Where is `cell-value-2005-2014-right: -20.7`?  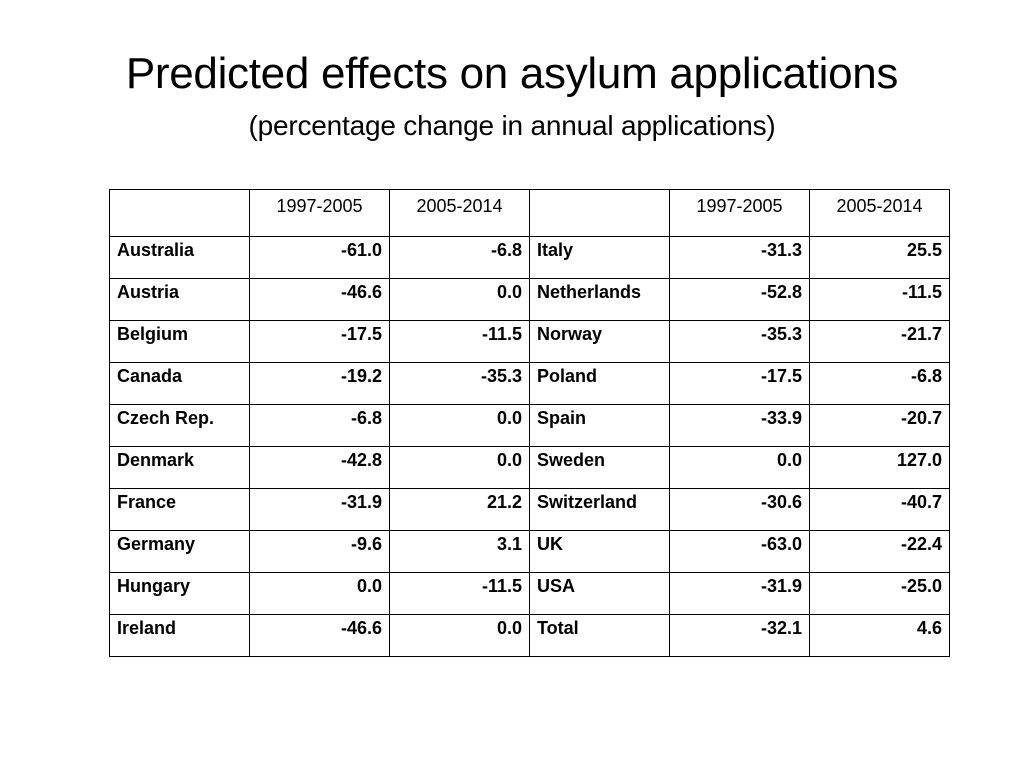 cell-value-2005-2014-right: -20.7 is located at coordinates (879, 425).